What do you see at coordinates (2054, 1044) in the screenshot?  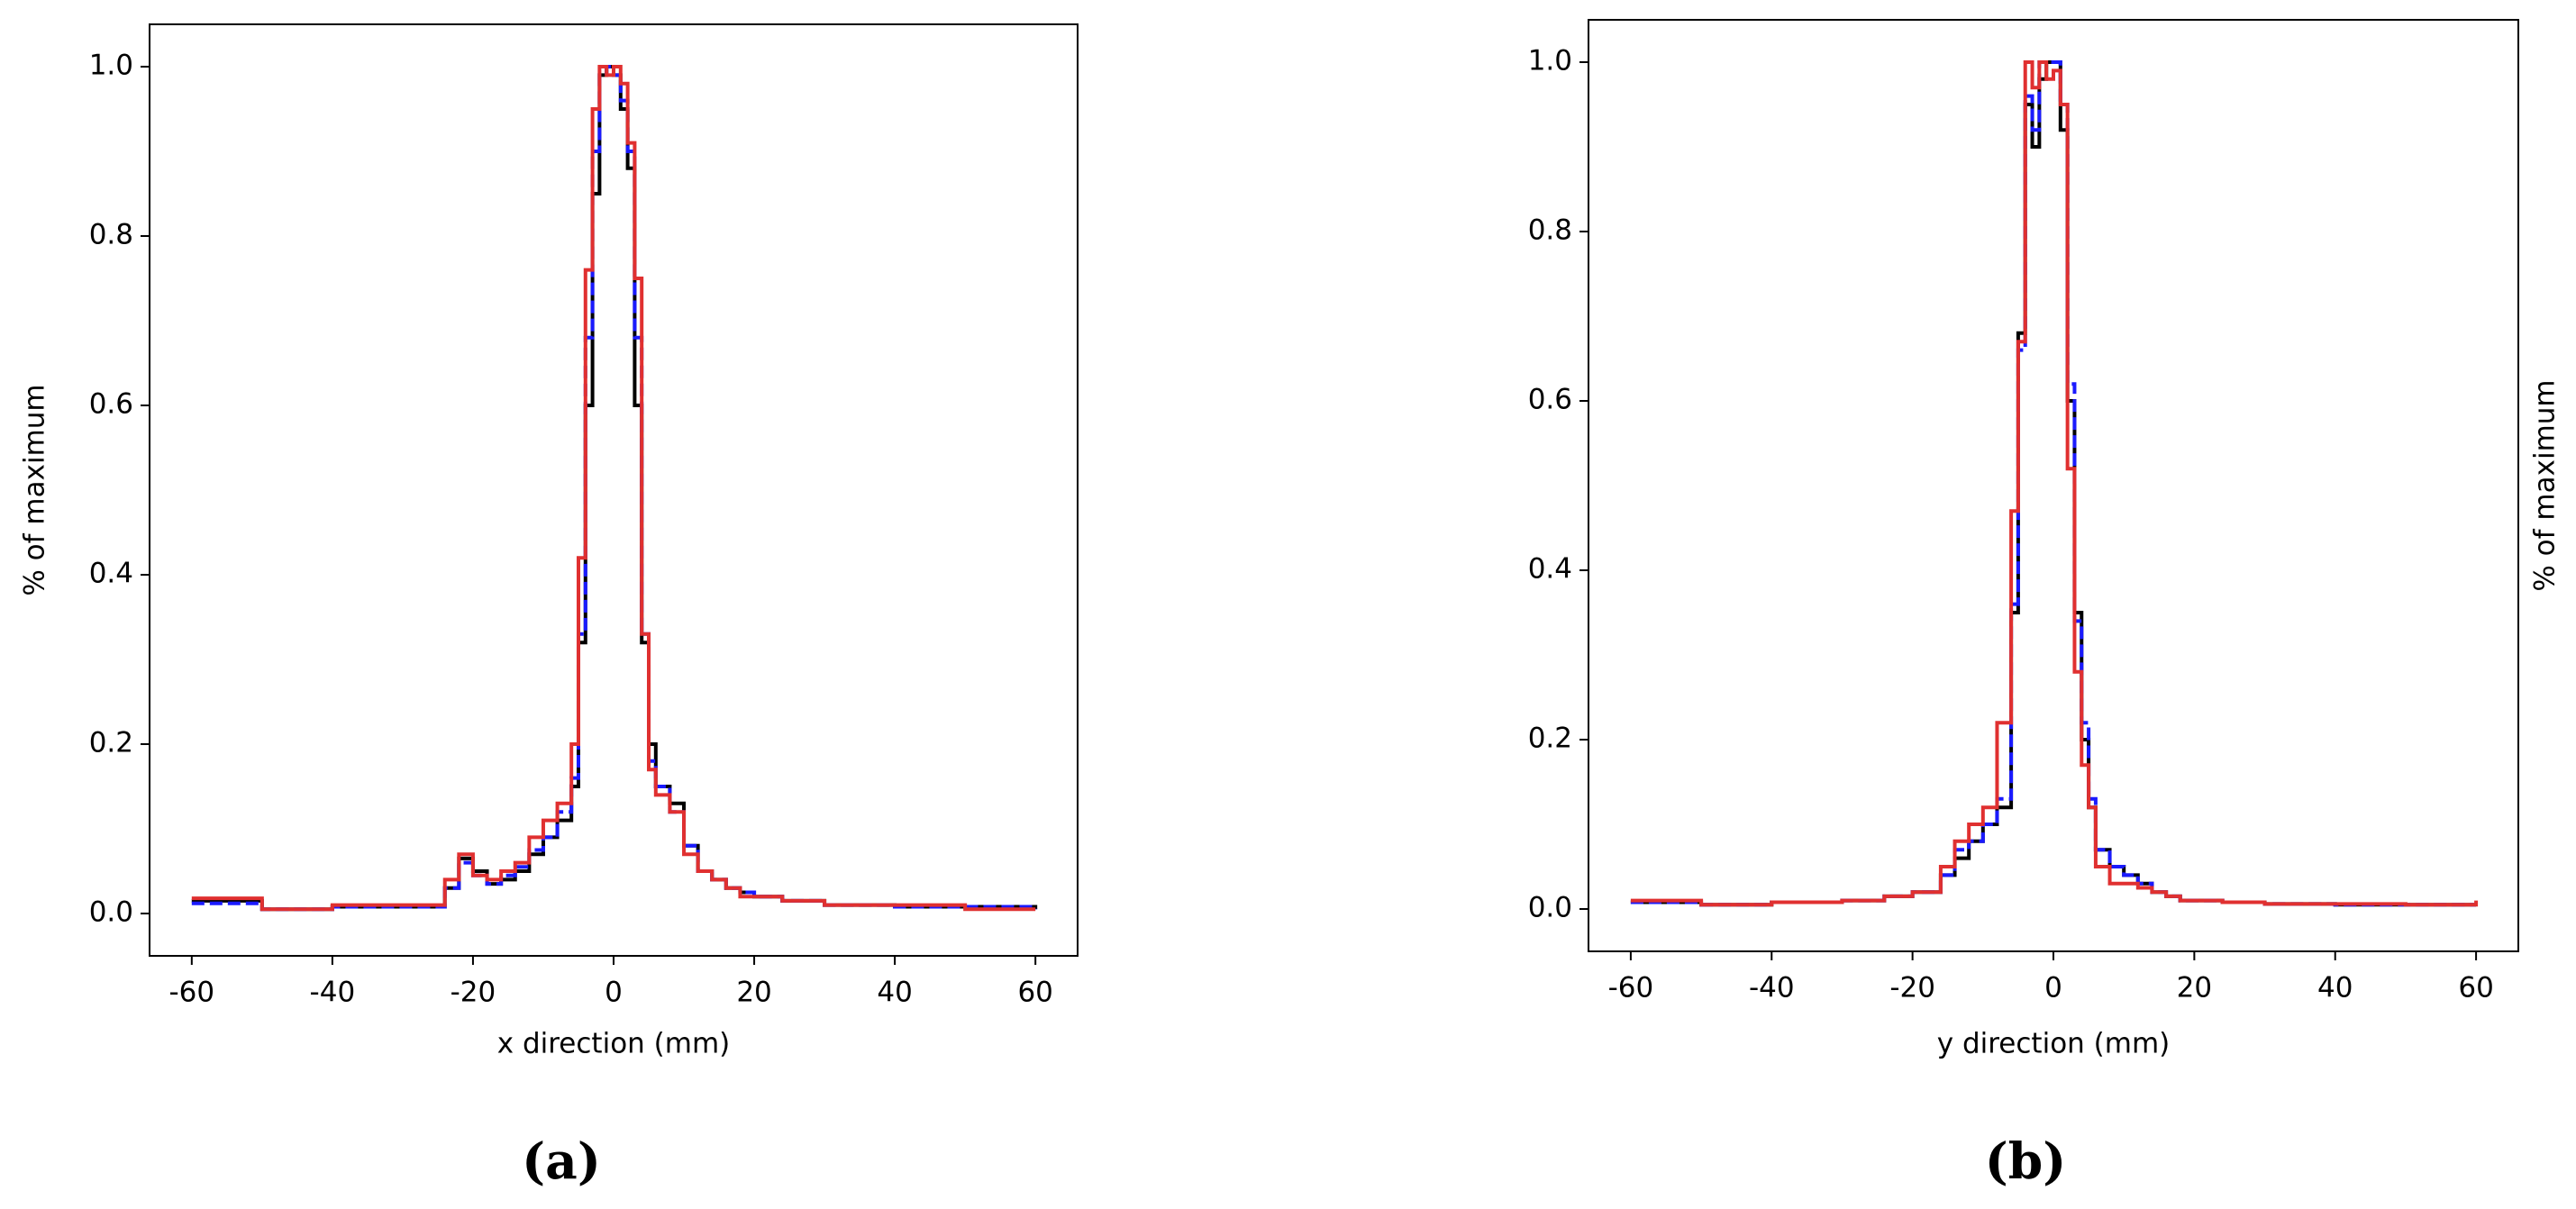 I see `x-axis-label: y direction (mm)` at bounding box center [2054, 1044].